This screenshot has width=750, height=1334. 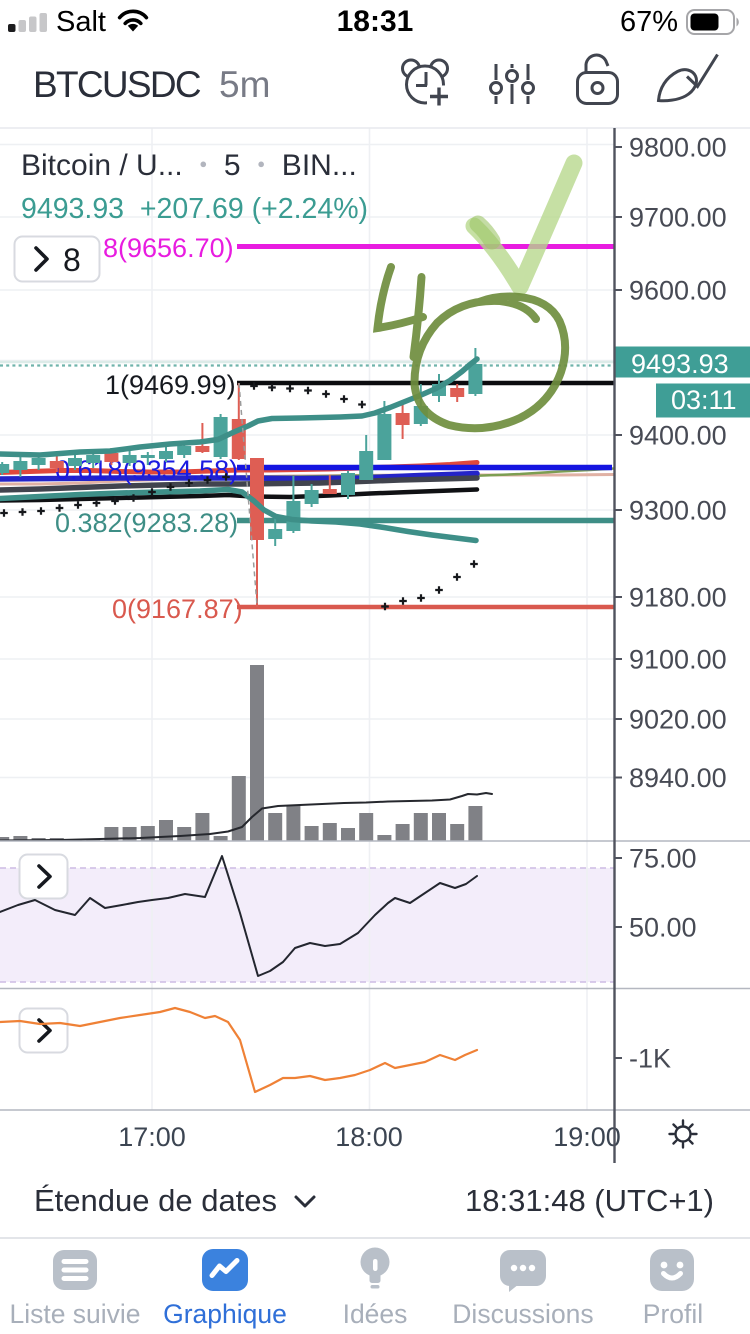 I want to click on svg-text: 9600.00, so click(x=678, y=291).